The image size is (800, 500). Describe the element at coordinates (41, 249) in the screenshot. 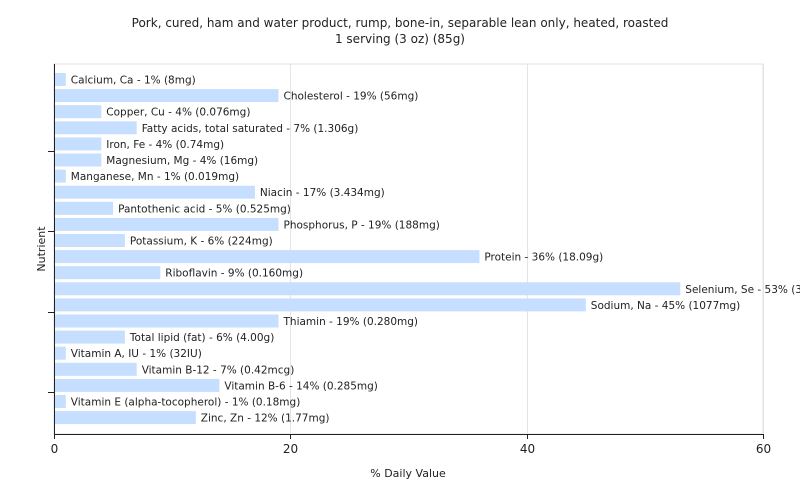

I see `y-axis-title: Nutrient` at that location.